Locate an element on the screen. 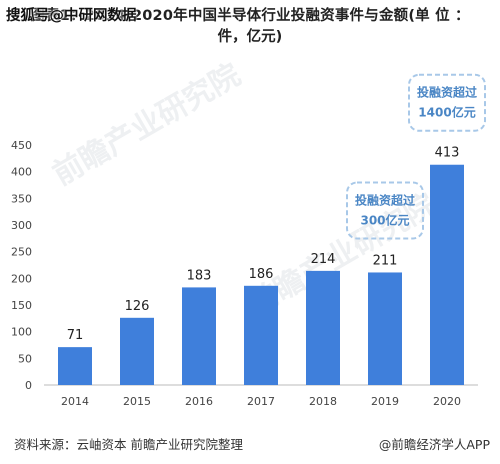 This screenshot has width=500, height=464. title-main: 2014-2020年中国半导体行业投融资事件与金额(单 位 ： is located at coordinates (277, 16).